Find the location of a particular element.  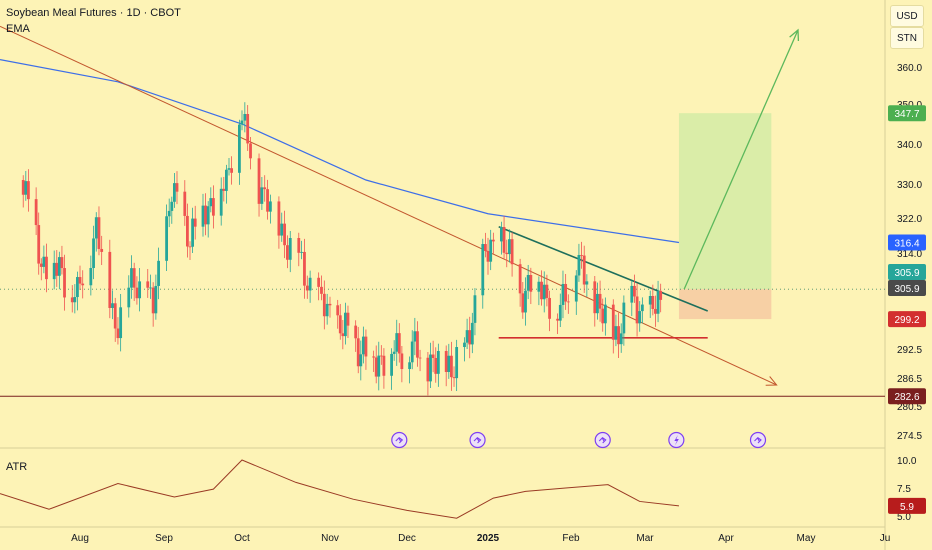

event-marker-icon is located at coordinates (477, 440).